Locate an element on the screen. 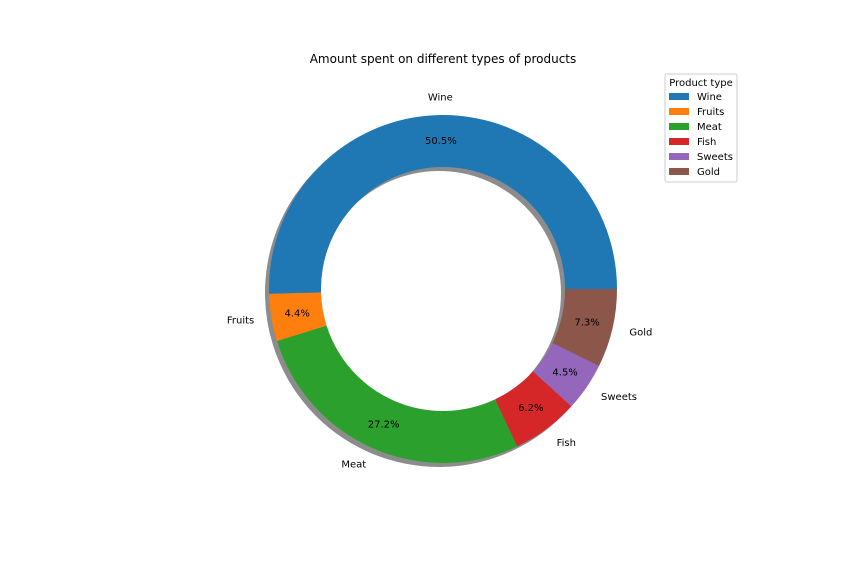 Image resolution: width=864 pixels, height=580 pixels. category-label-meat: Meat is located at coordinates (353, 464).